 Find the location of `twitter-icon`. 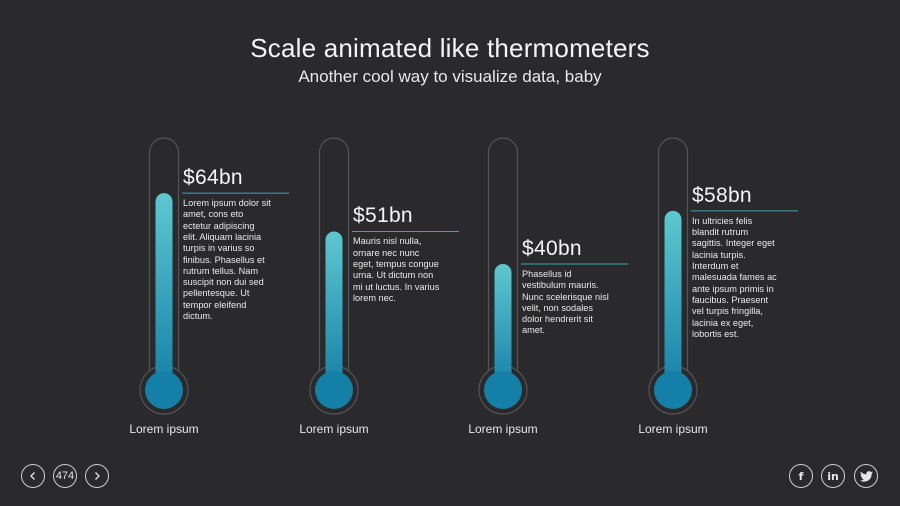

twitter-icon is located at coordinates (866, 476).